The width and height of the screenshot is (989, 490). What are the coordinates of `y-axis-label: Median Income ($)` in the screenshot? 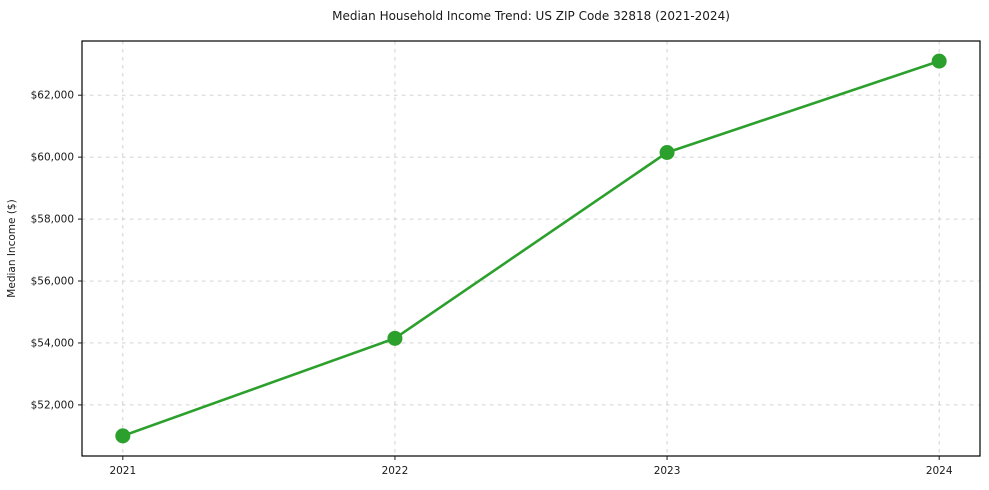 It's located at (12, 248).